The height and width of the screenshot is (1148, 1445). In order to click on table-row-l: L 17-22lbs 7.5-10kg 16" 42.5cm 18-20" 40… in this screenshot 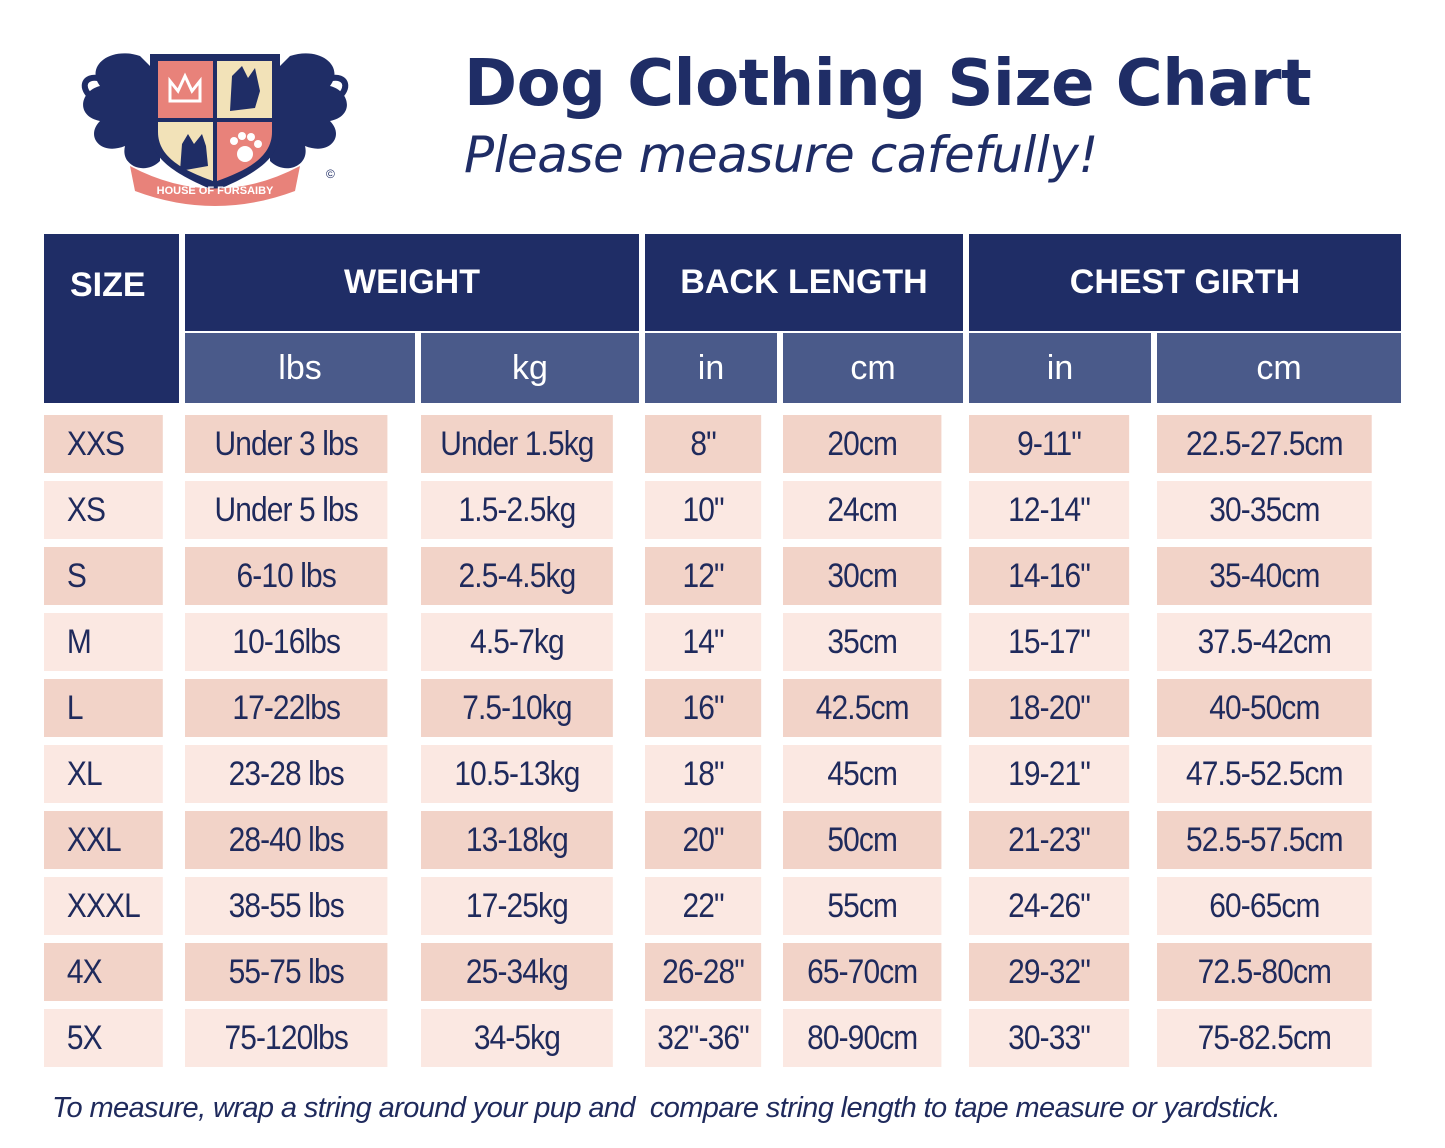, I will do `click(722, 708)`.